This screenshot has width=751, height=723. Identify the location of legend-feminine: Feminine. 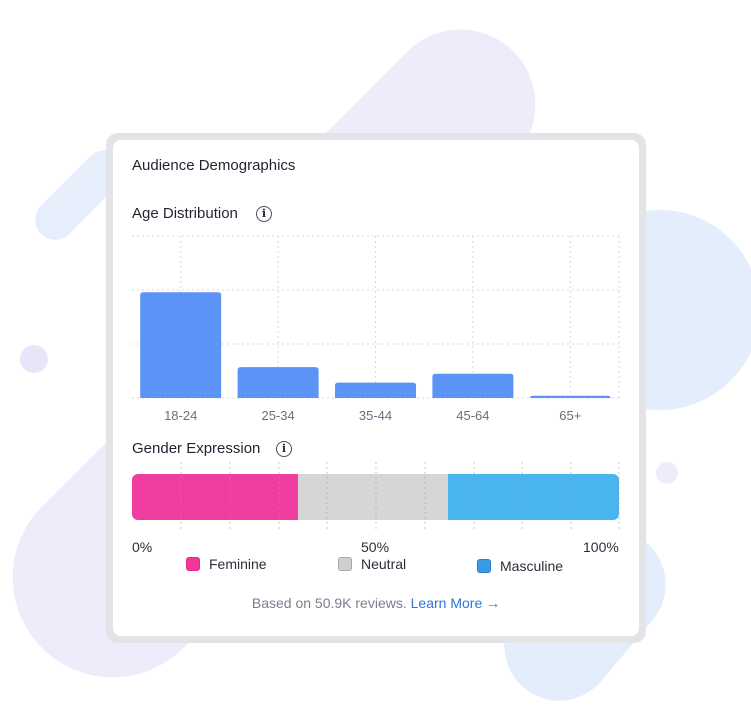
(226, 564).